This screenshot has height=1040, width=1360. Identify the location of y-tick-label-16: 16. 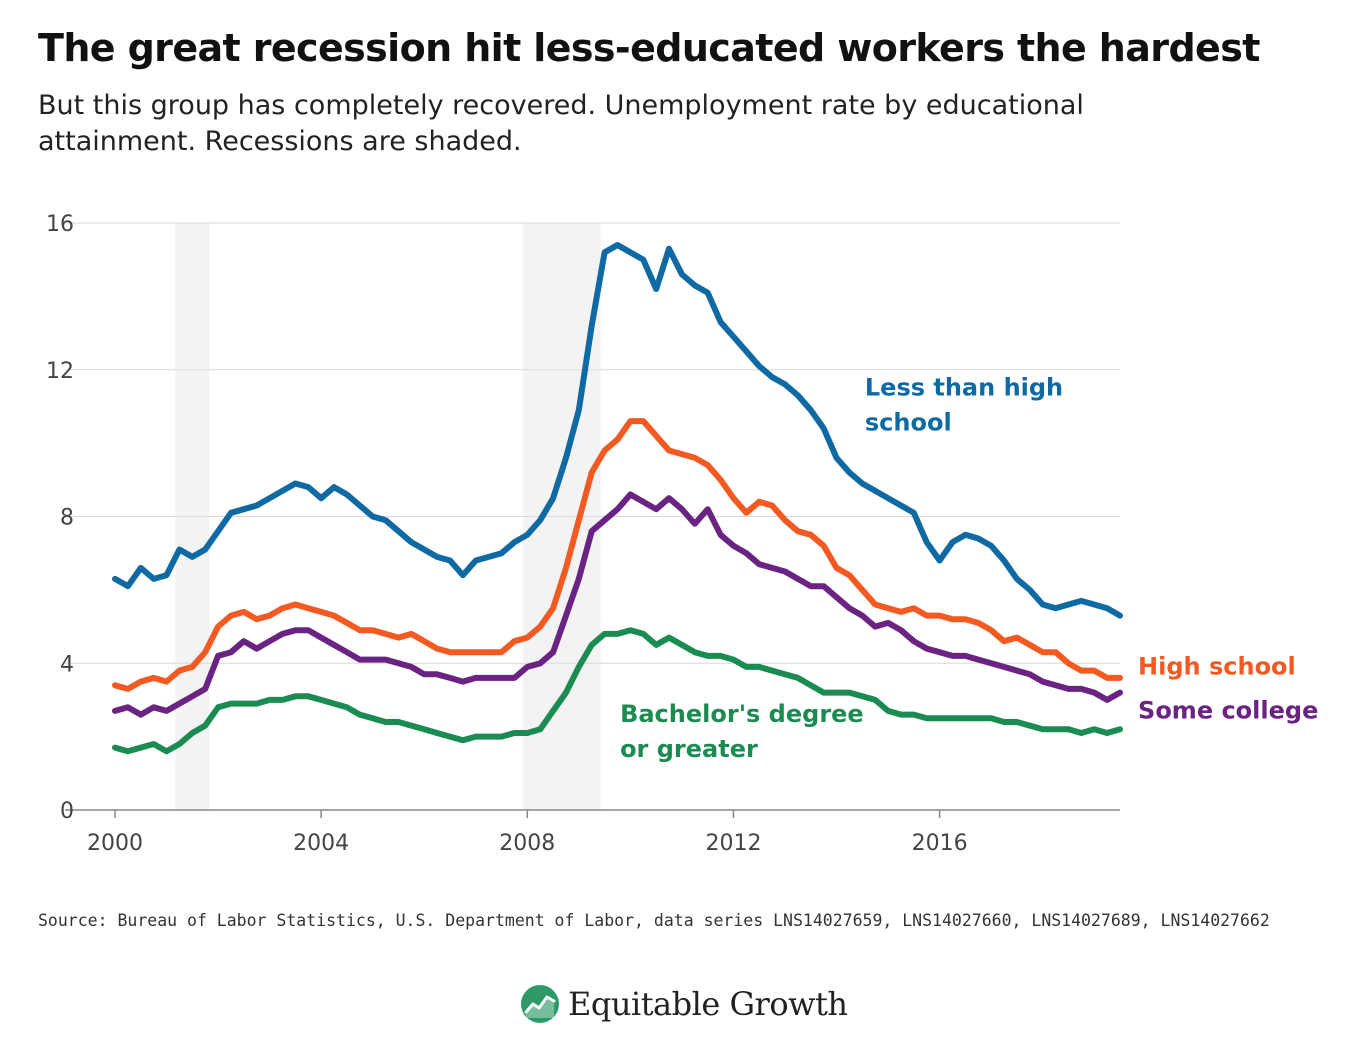
(60, 224).